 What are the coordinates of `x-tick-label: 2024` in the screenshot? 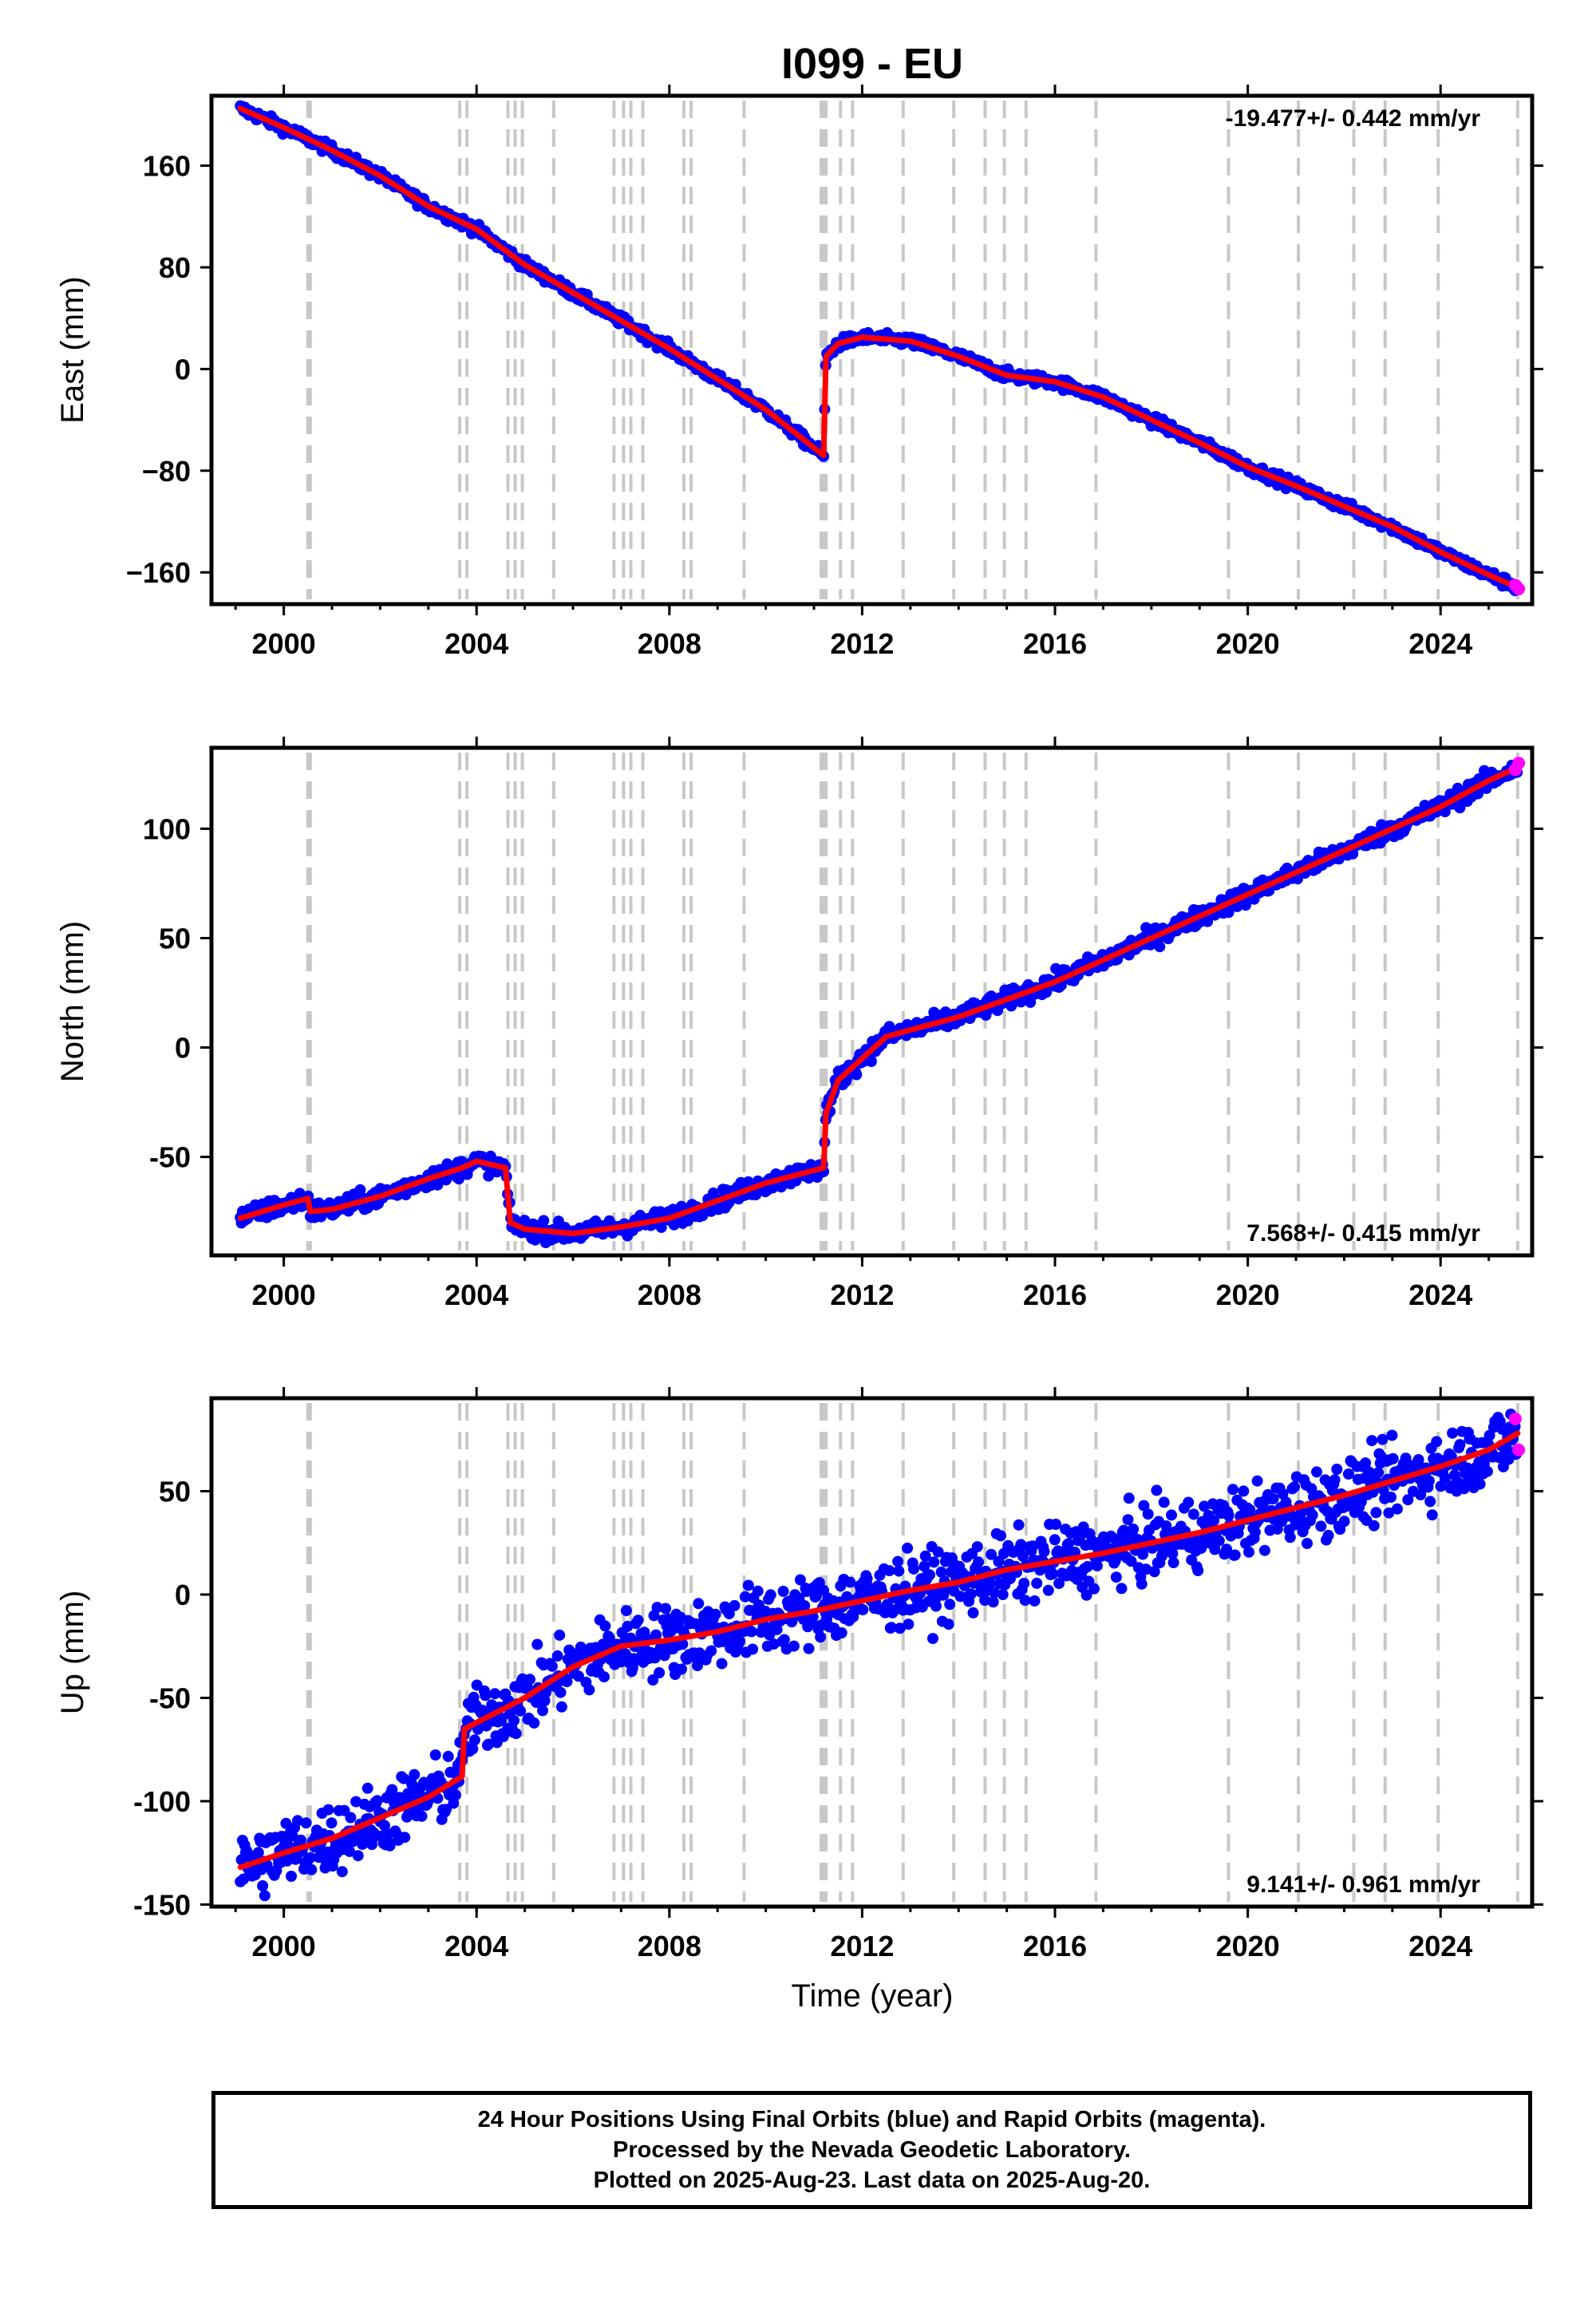 It's located at (1440, 1295).